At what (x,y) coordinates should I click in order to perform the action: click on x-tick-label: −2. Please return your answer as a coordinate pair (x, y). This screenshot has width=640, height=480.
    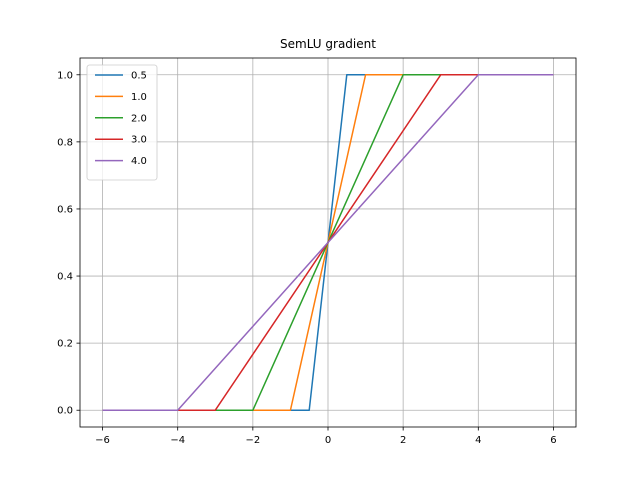
    Looking at the image, I should click on (252, 440).